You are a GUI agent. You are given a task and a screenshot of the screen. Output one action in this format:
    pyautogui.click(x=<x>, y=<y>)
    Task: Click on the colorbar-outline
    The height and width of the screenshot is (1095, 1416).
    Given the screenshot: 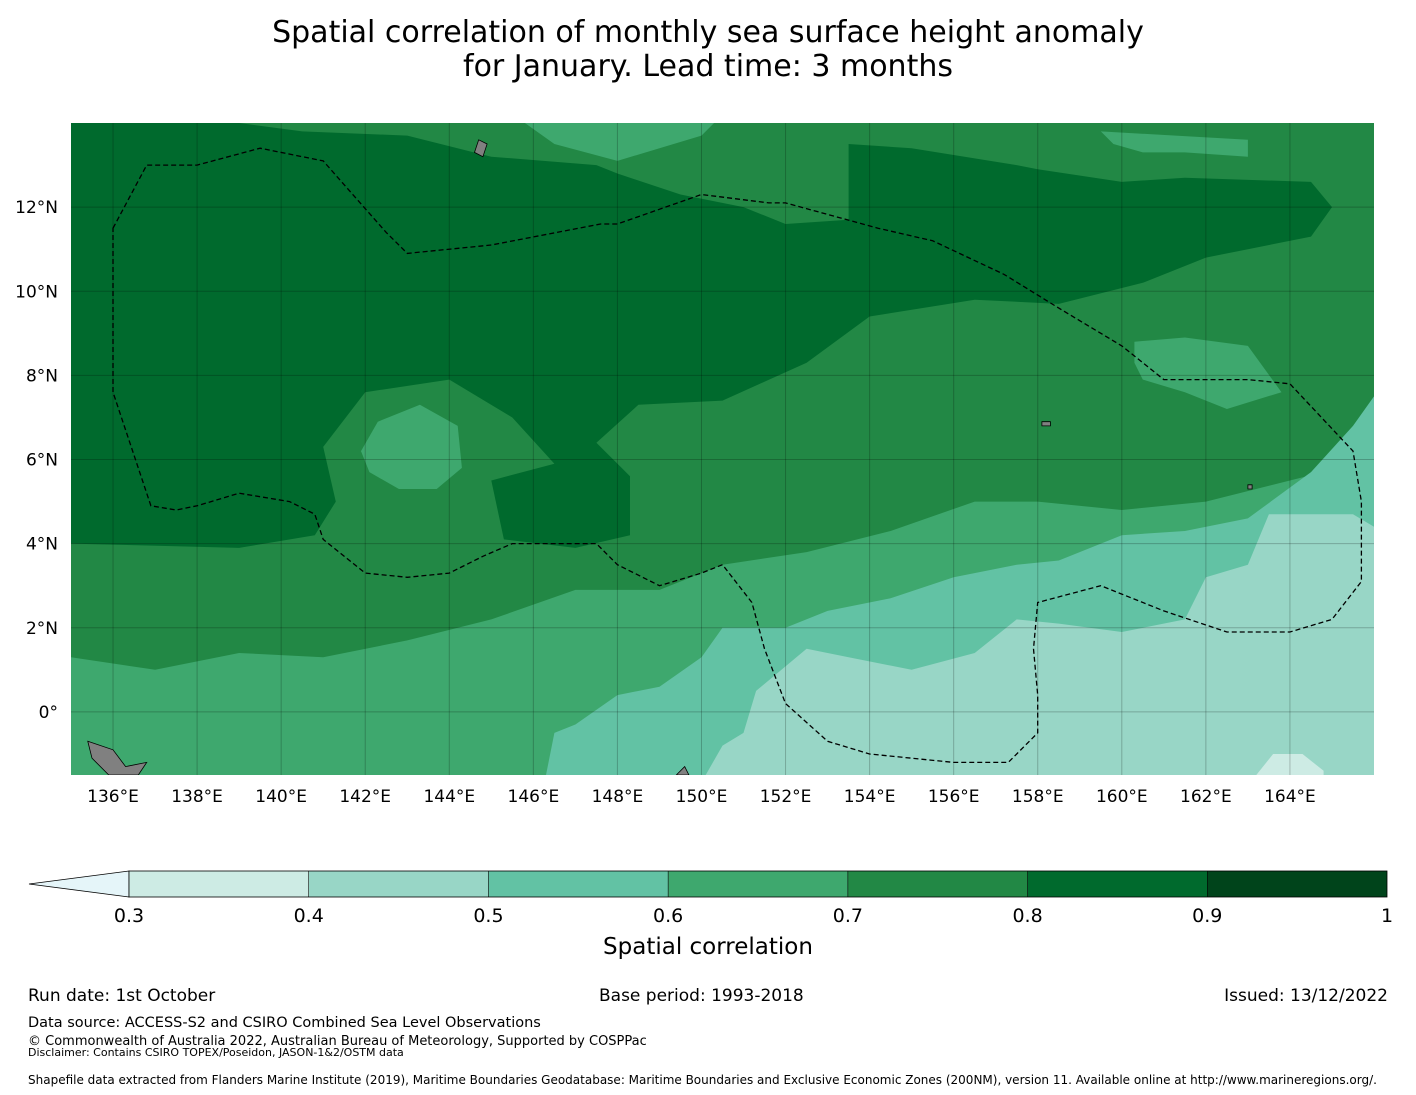 What is the action you would take?
    pyautogui.click(x=758, y=884)
    